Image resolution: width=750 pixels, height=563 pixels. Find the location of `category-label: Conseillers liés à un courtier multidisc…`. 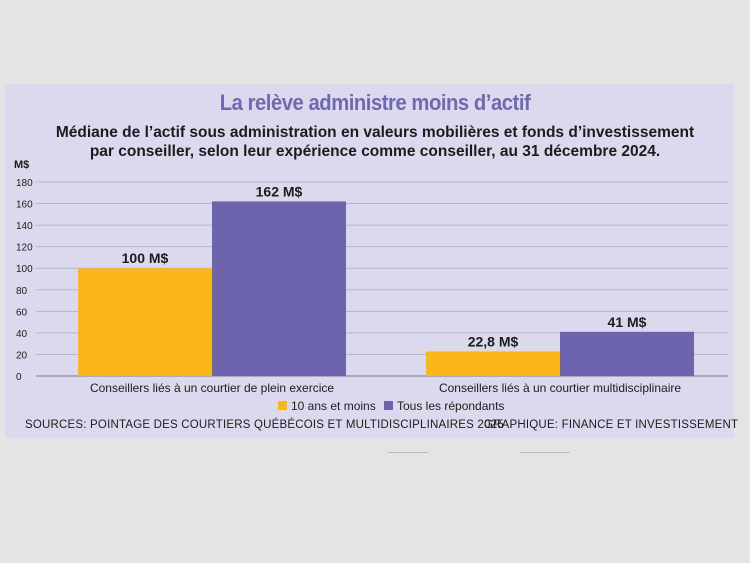

category-label: Conseillers liés à un courtier multidisc… is located at coordinates (560, 388).